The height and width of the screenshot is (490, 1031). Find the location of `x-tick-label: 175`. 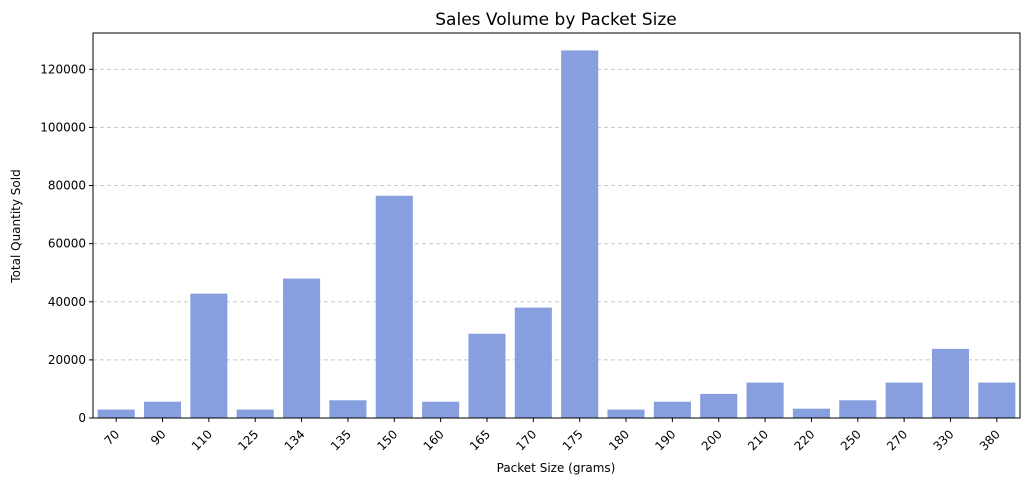

x-tick-label: 175 is located at coordinates (573, 440).